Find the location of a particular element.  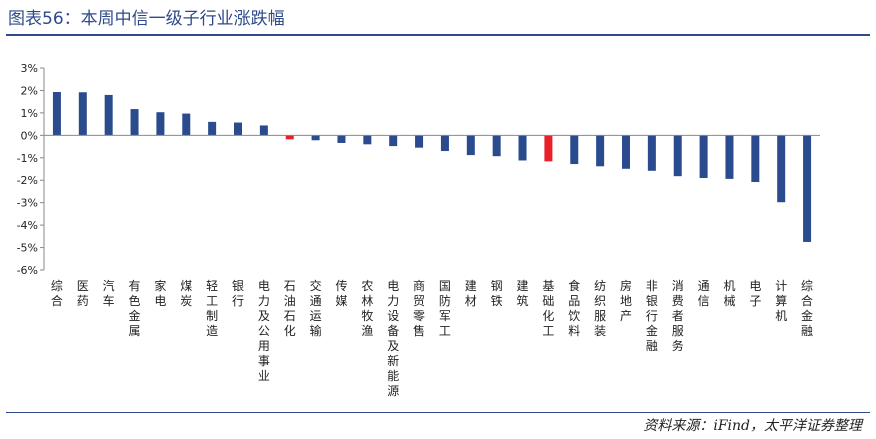

source-note: 资料来源：iFind，太平洋证券整理 is located at coordinates (752, 426).